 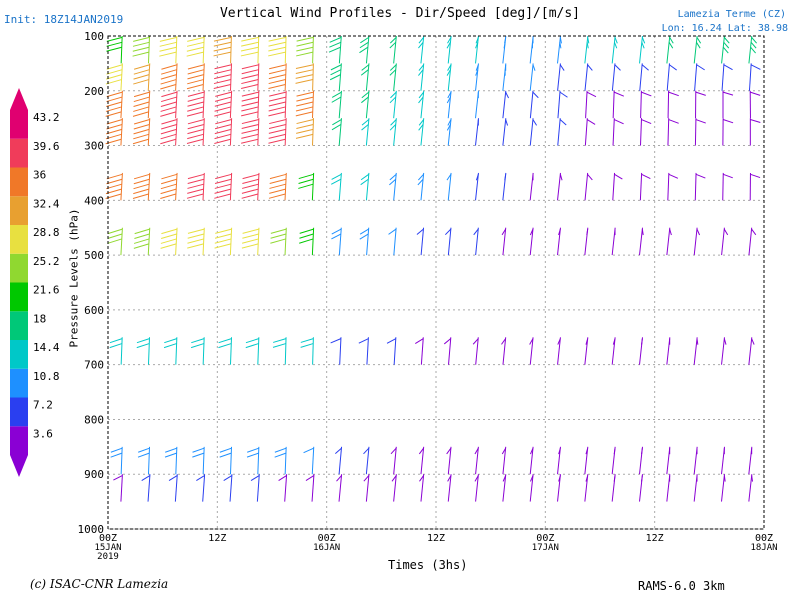 What do you see at coordinates (43, 405) in the screenshot?
I see `colorbar-tick-label: 7.2` at bounding box center [43, 405].